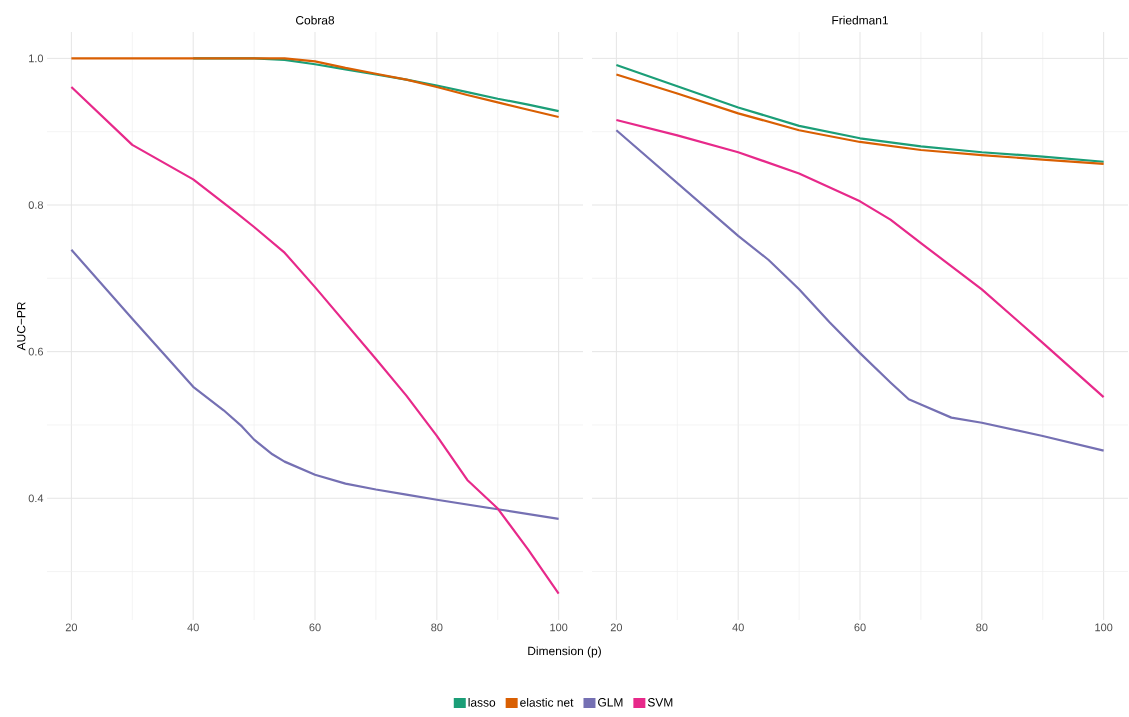 Image resolution: width=1129 pixels, height=717 pixels. I want to click on y-tick-label: 1.0, so click(36, 58).